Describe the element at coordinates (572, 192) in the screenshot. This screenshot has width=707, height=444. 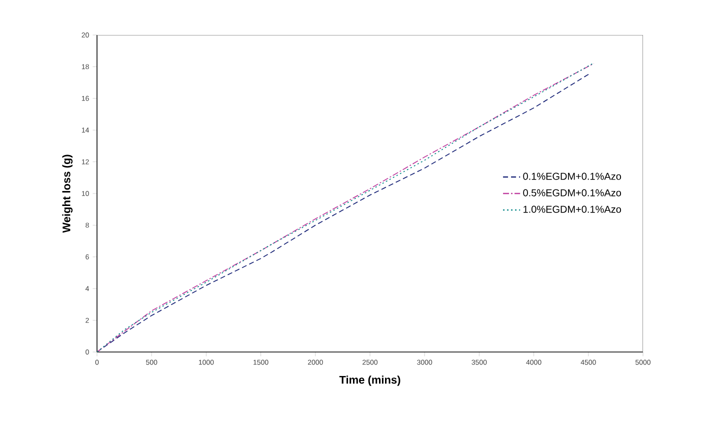
I see `legend-label: 0.5%EGDM+0.1%Azo` at that location.